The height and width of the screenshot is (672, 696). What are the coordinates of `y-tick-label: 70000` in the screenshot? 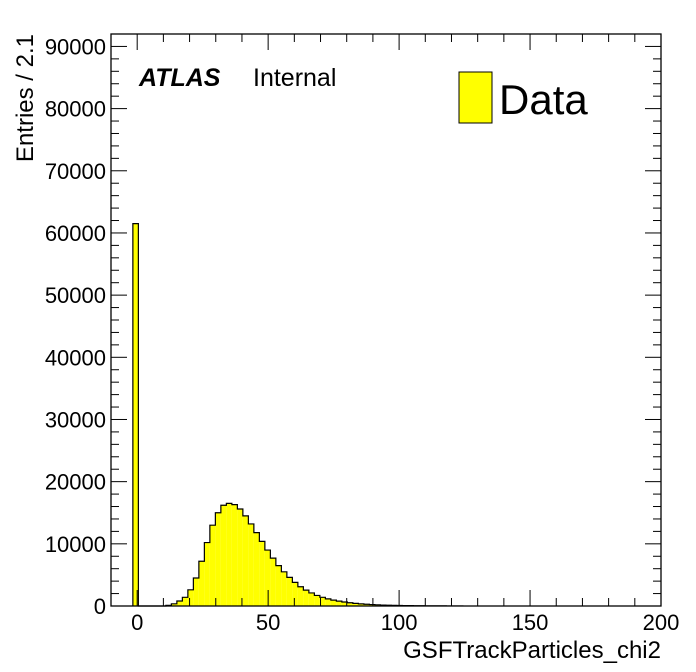 It's located at (75, 171).